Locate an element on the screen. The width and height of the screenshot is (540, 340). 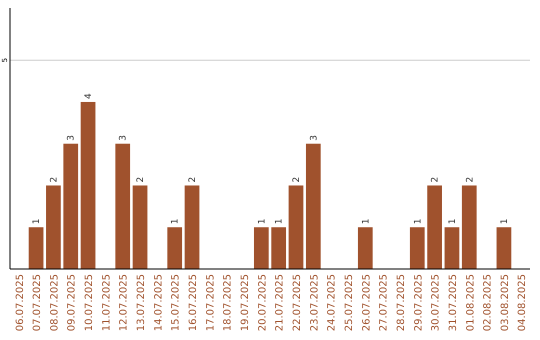
x-tick-label: 06.07.2025 is located at coordinates (20, 303).